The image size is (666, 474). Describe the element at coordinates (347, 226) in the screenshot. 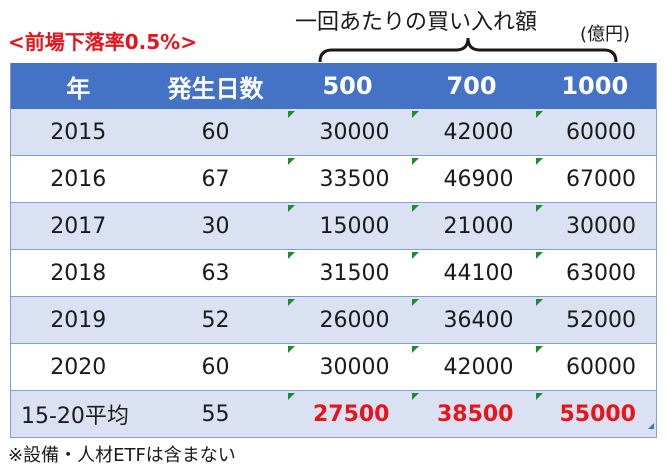

I see `cell-500: 15000` at that location.